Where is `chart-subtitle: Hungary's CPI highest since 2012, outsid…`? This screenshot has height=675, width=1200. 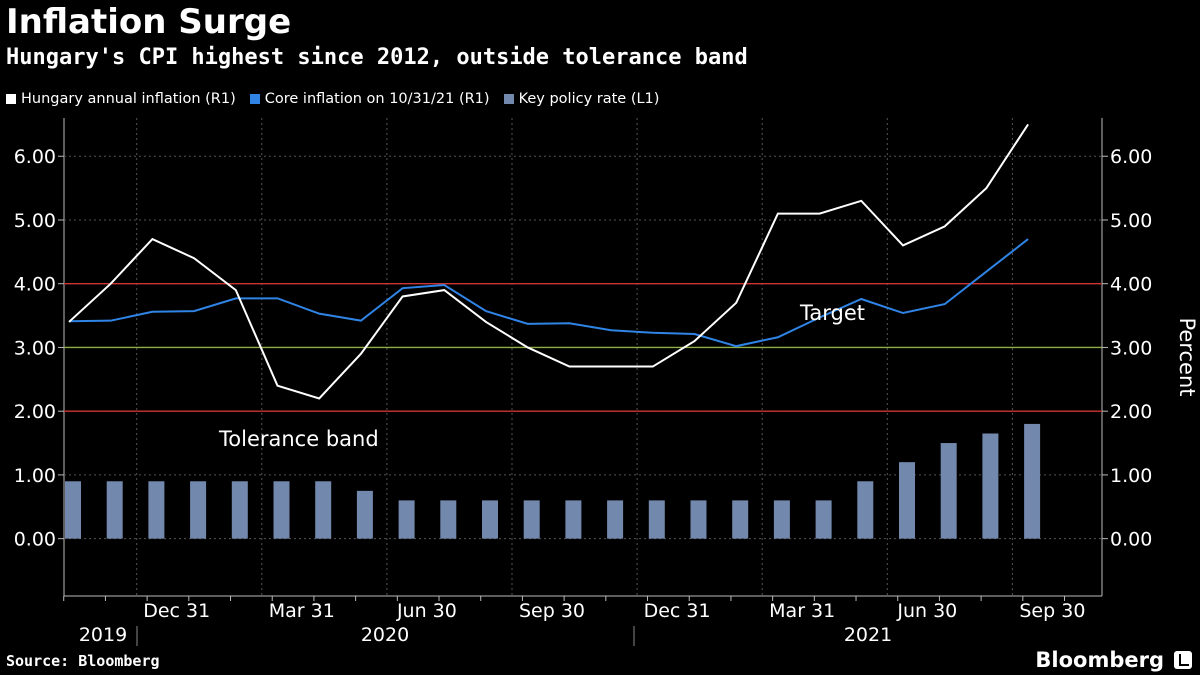 chart-subtitle: Hungary's CPI highest since 2012, outsid… is located at coordinates (377, 57).